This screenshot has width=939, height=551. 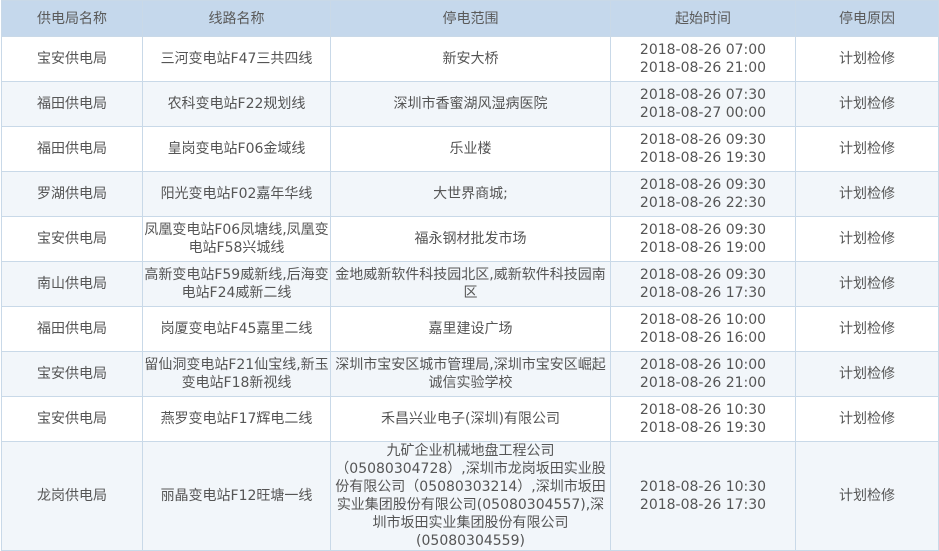 What do you see at coordinates (236, 496) in the screenshot?
I see `cell-line: 丽晶变电站F12旺塘一线` at bounding box center [236, 496].